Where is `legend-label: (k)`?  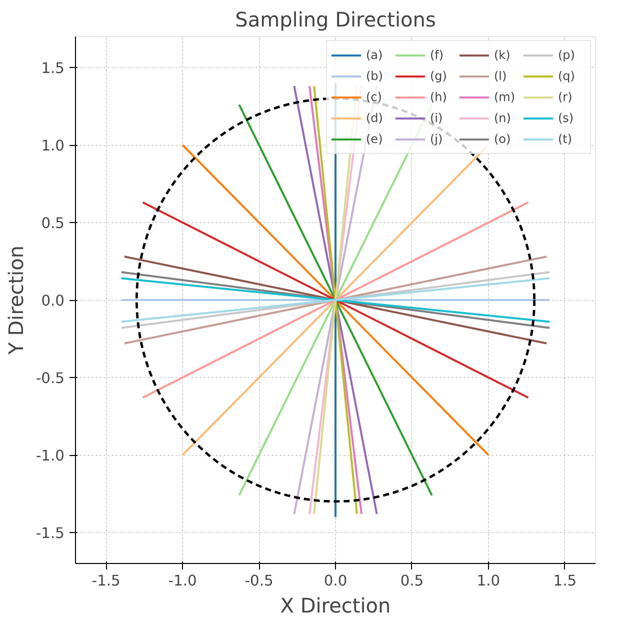 legend-label: (k) is located at coordinates (503, 55).